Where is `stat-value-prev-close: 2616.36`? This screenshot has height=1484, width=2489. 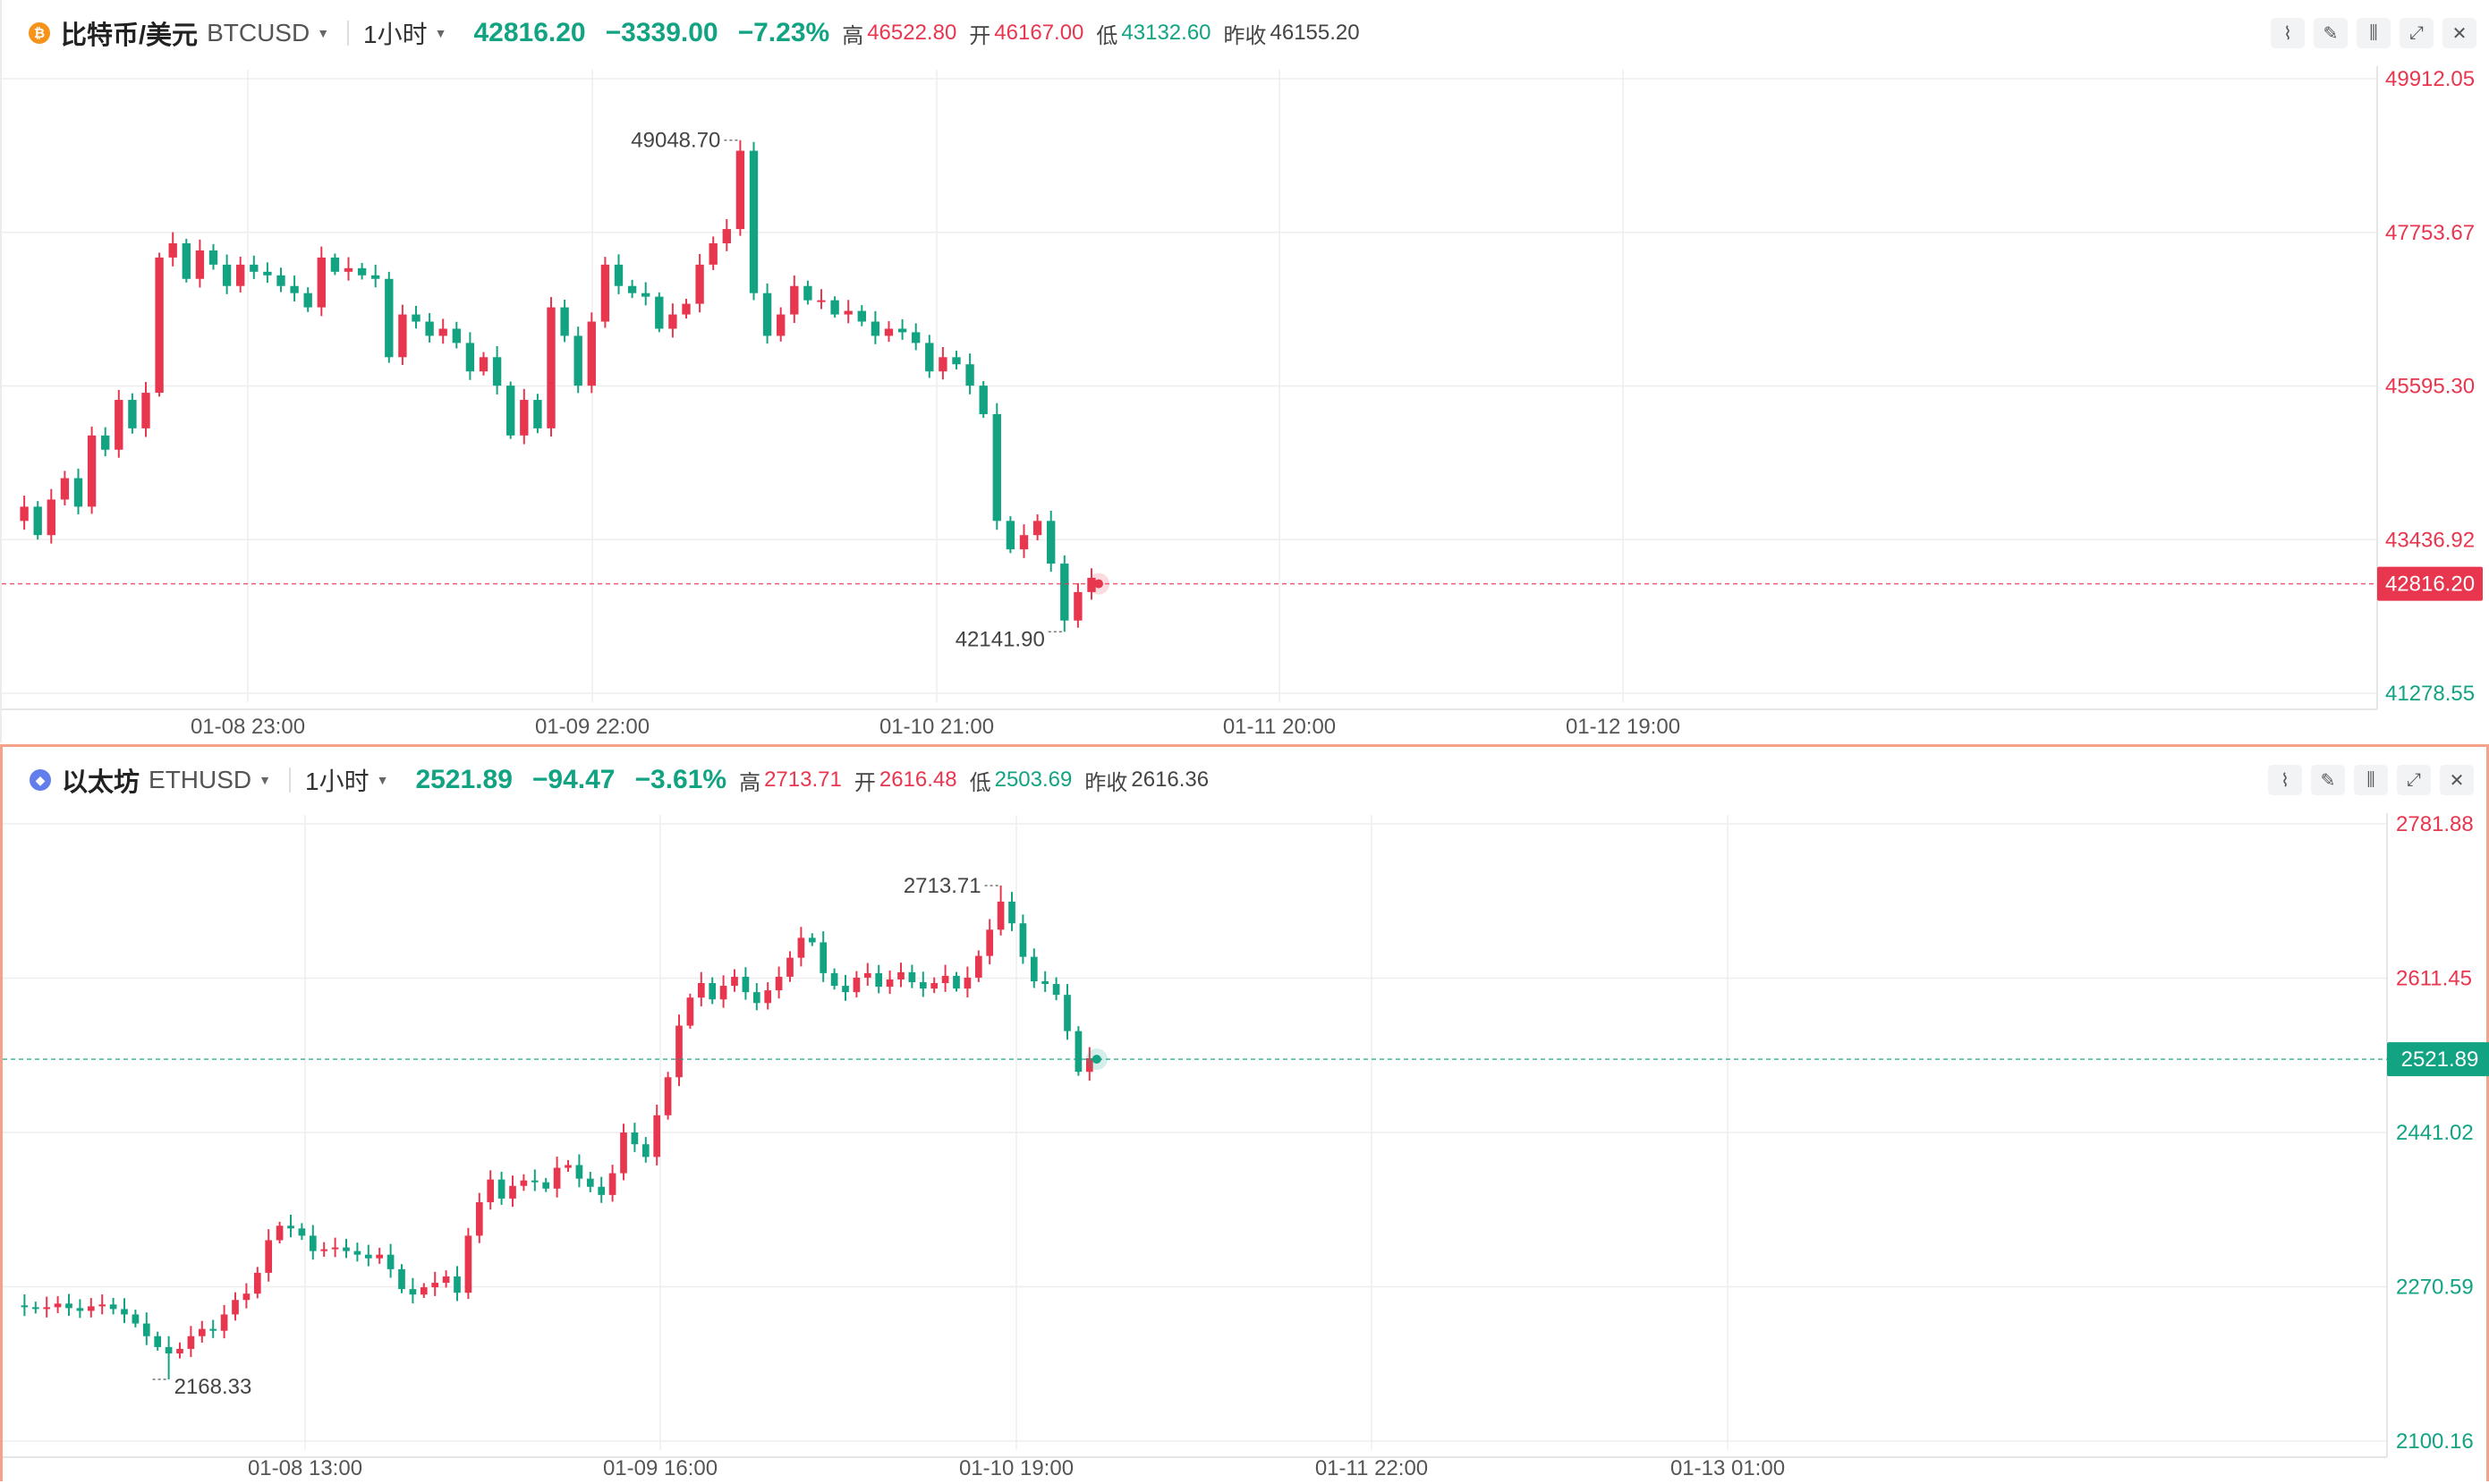
stat-value-prev-close: 2616.36 is located at coordinates (1170, 779).